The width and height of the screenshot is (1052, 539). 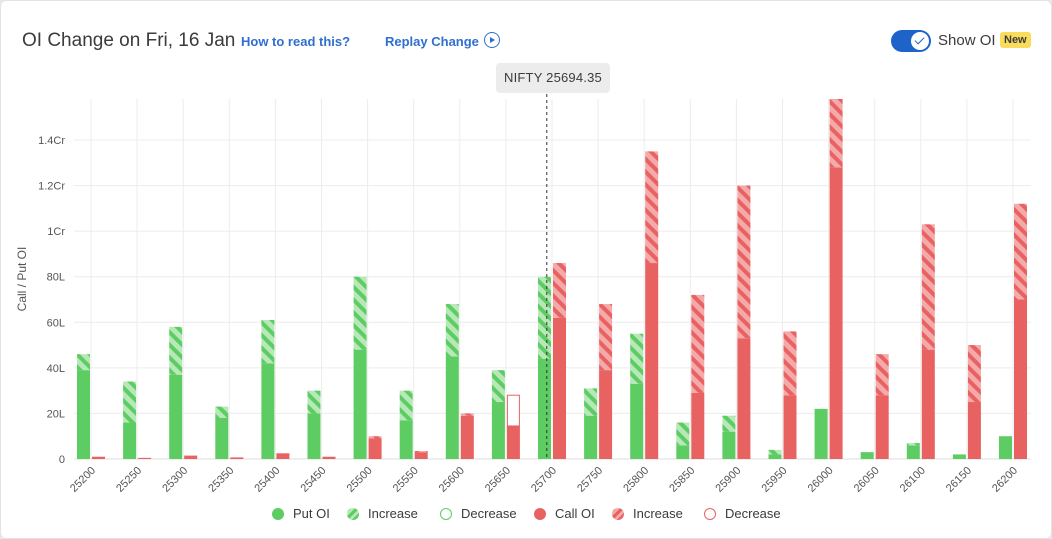 I want to click on show-oi-label: Show OI, so click(x=967, y=40).